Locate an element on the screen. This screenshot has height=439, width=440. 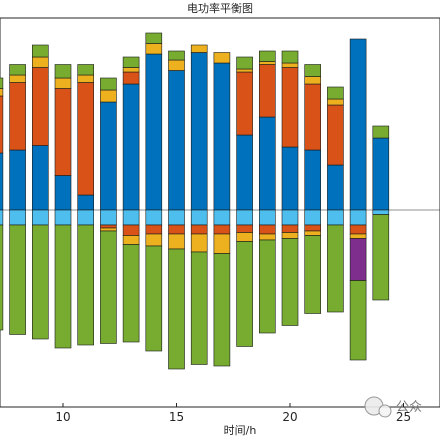
bar-10-neg-light_blue is located at coordinates (63, 217).